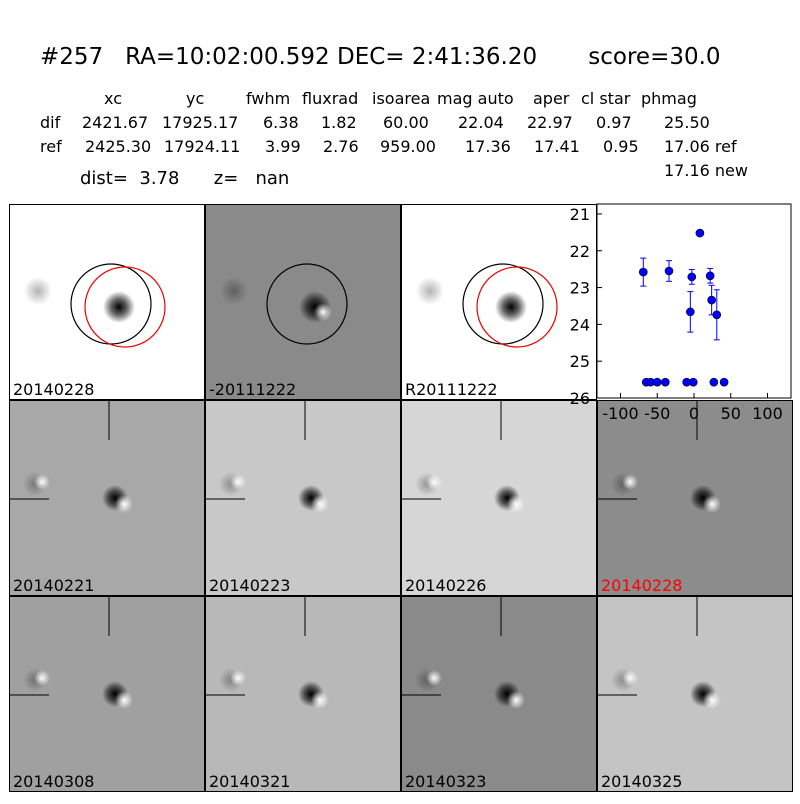 The height and width of the screenshot is (804, 800). What do you see at coordinates (307, 304) in the screenshot?
I see `aperture` at bounding box center [307, 304].